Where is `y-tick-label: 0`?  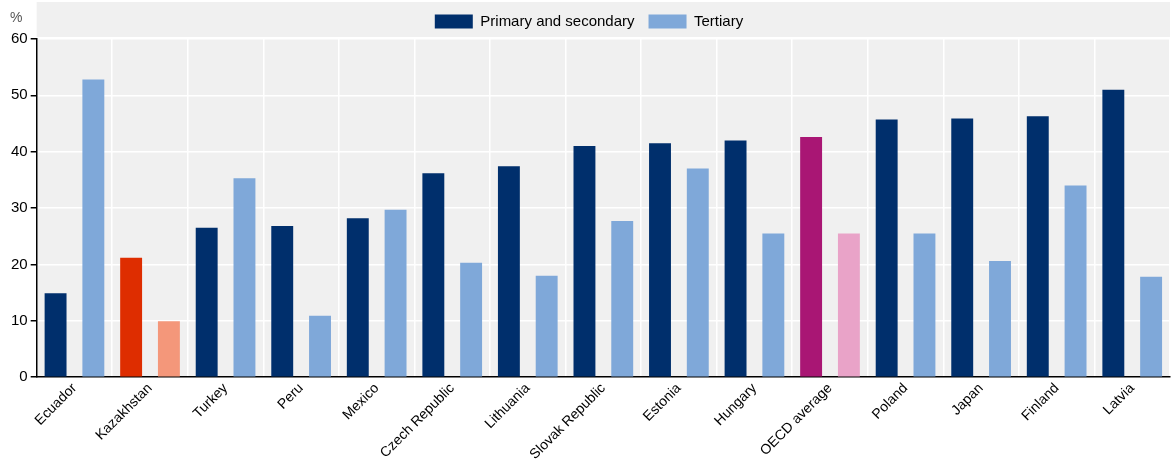
y-tick-label: 0 is located at coordinates (23, 376).